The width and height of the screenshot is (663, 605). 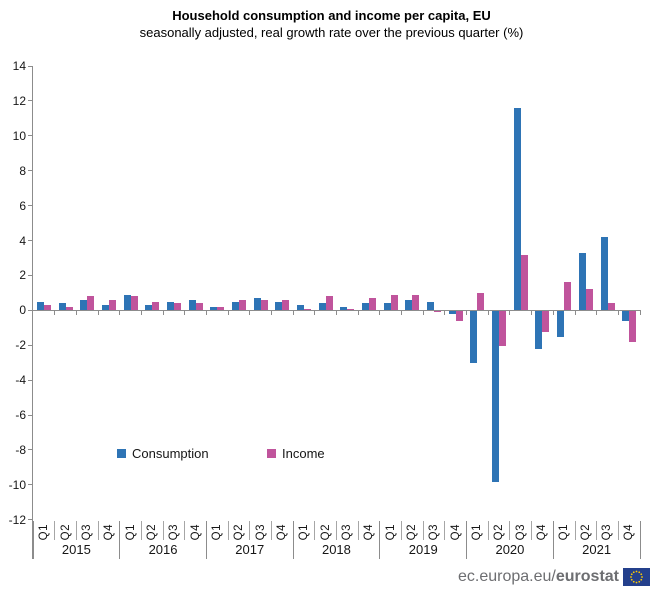 What do you see at coordinates (22, 275) in the screenshot?
I see `y-axis-label: 2` at bounding box center [22, 275].